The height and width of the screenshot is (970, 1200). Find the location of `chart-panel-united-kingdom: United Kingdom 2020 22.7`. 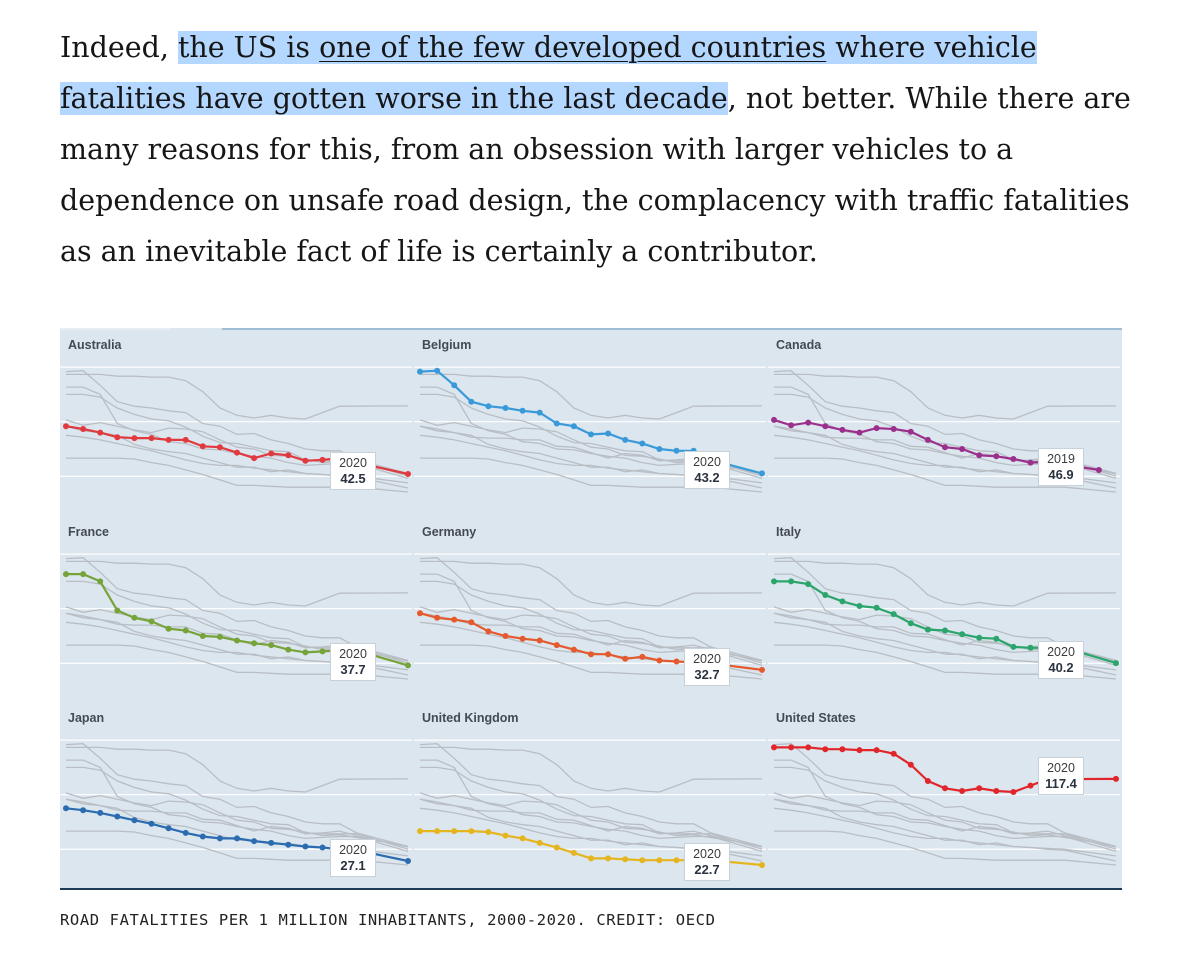

chart-panel-united-kingdom: United Kingdom 2020 22.7 is located at coordinates (590, 793).